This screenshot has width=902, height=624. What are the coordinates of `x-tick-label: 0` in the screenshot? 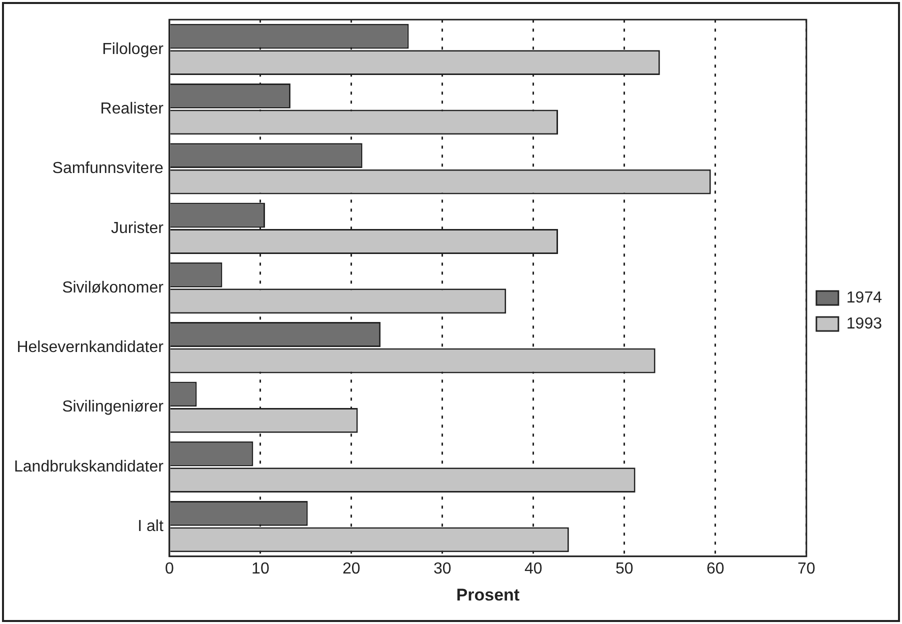 It's located at (169, 569).